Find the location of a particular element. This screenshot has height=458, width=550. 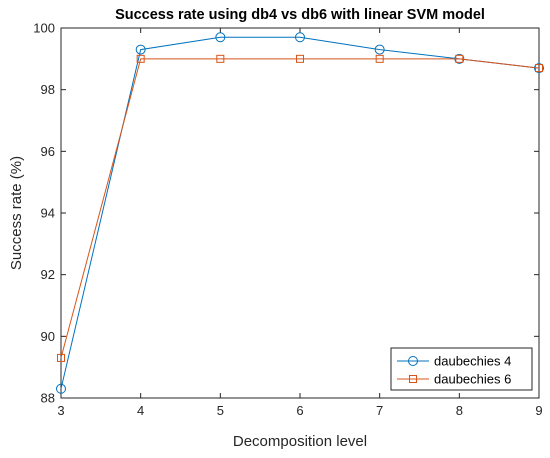

y-tick-label-96: 96 is located at coordinates (48, 151).